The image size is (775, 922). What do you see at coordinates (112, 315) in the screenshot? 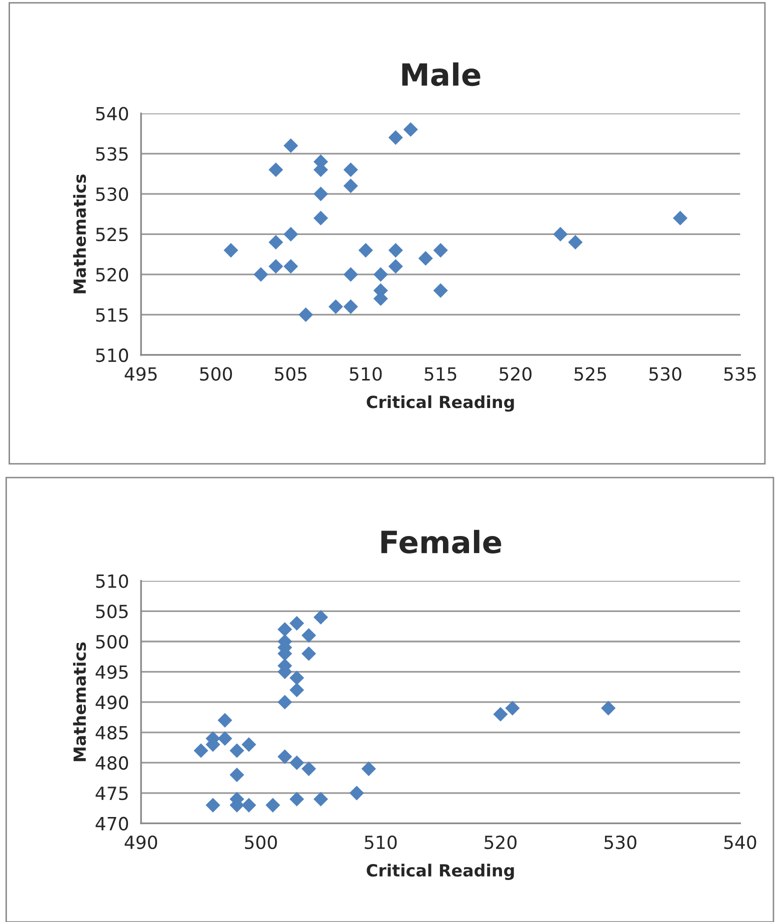
I see `y-tick-label: 515` at bounding box center [112, 315].